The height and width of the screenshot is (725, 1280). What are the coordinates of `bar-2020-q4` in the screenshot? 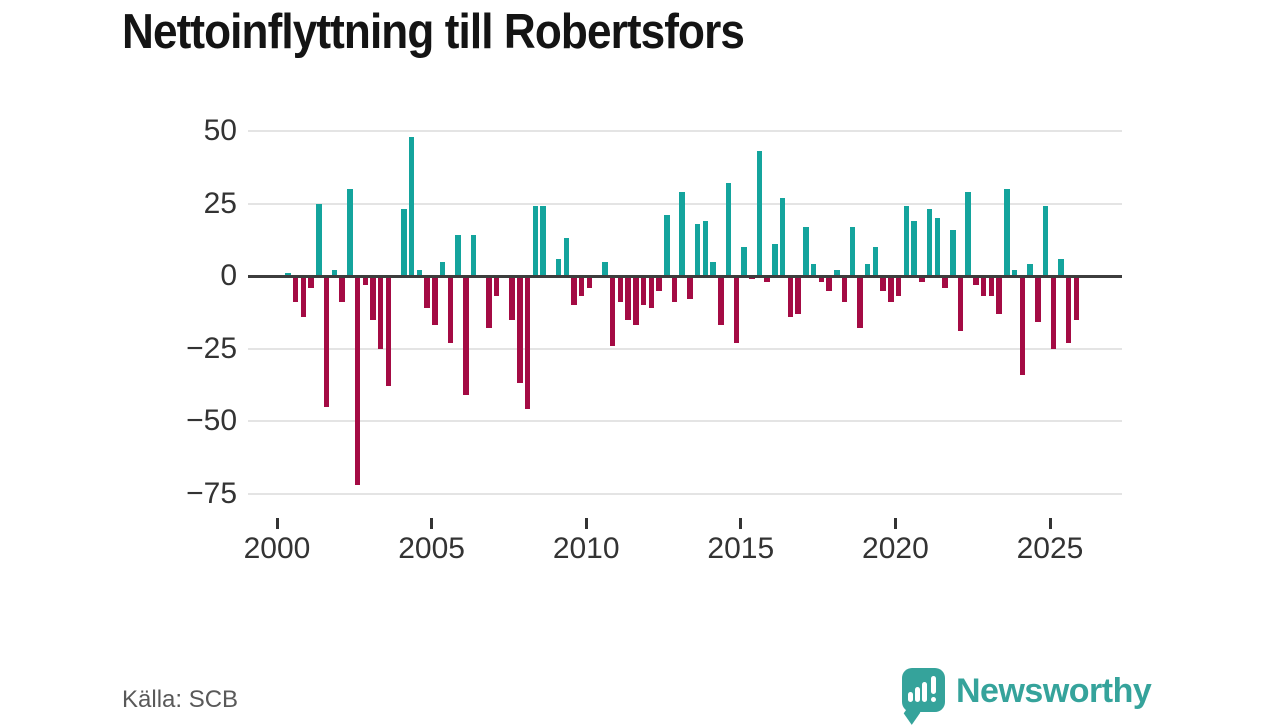 It's located at (922, 279).